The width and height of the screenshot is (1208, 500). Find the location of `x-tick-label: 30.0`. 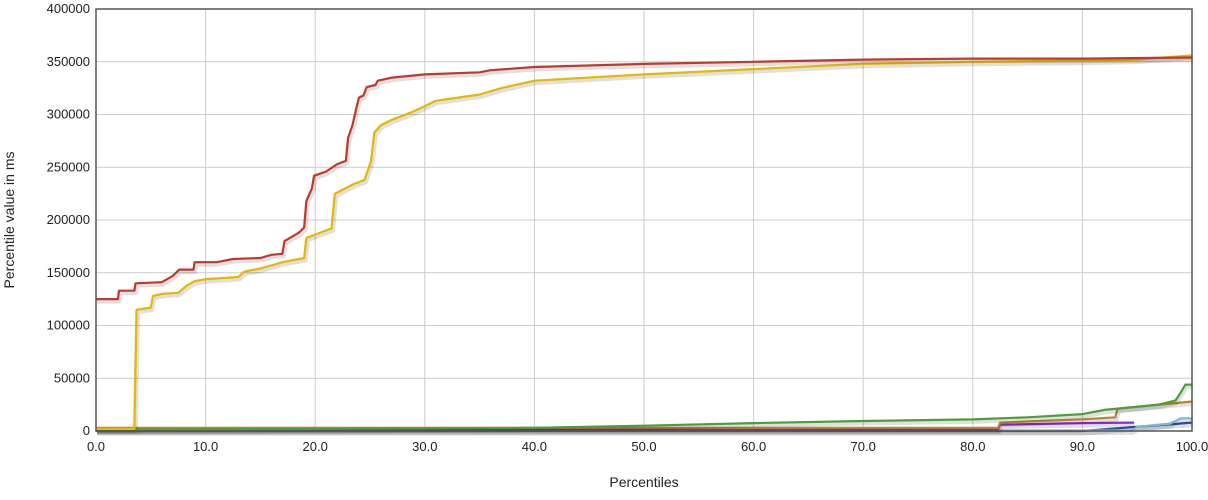

x-tick-label: 30.0 is located at coordinates (424, 446).